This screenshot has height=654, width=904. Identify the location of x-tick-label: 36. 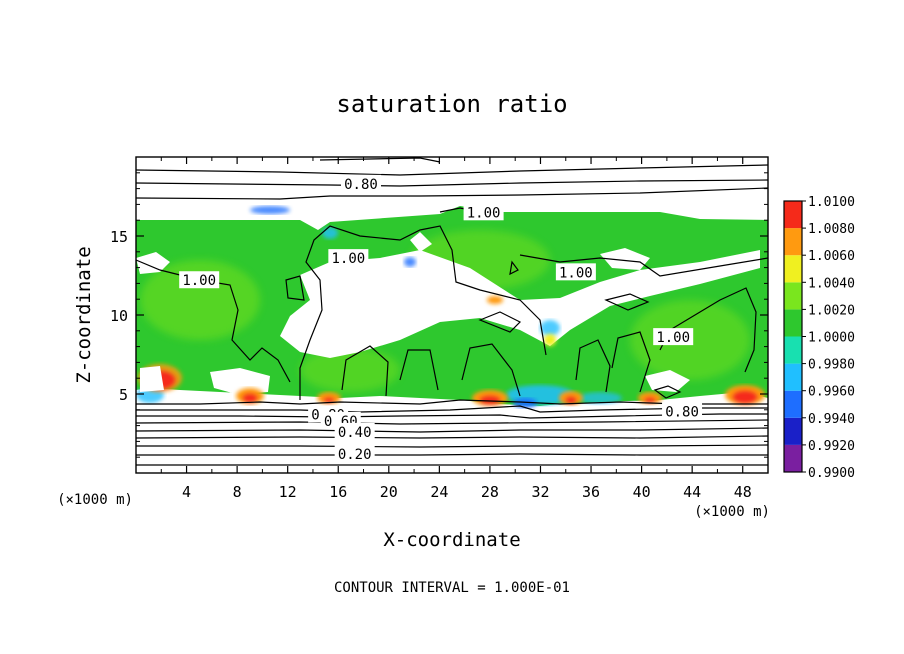
(591, 492).